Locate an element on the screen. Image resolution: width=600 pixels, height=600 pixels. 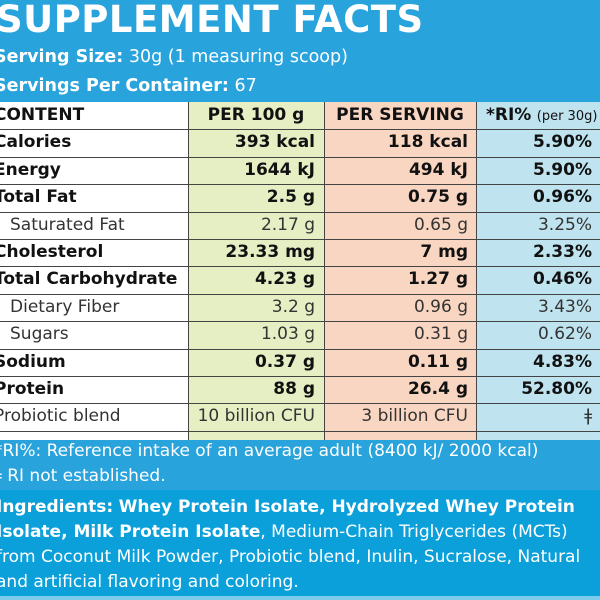
row-per-serving: 118 kcal is located at coordinates (427, 142).